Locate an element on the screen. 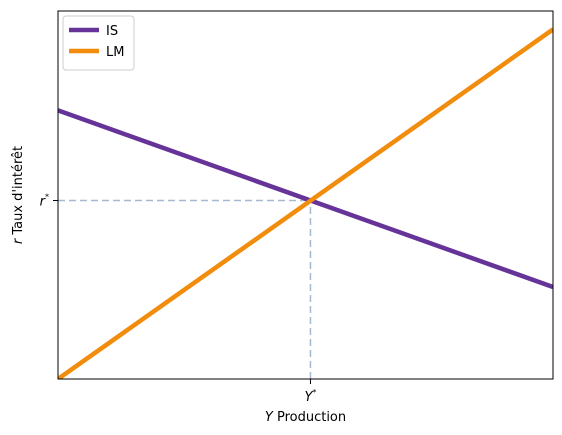  x-axis-text: Production is located at coordinates (309, 417).